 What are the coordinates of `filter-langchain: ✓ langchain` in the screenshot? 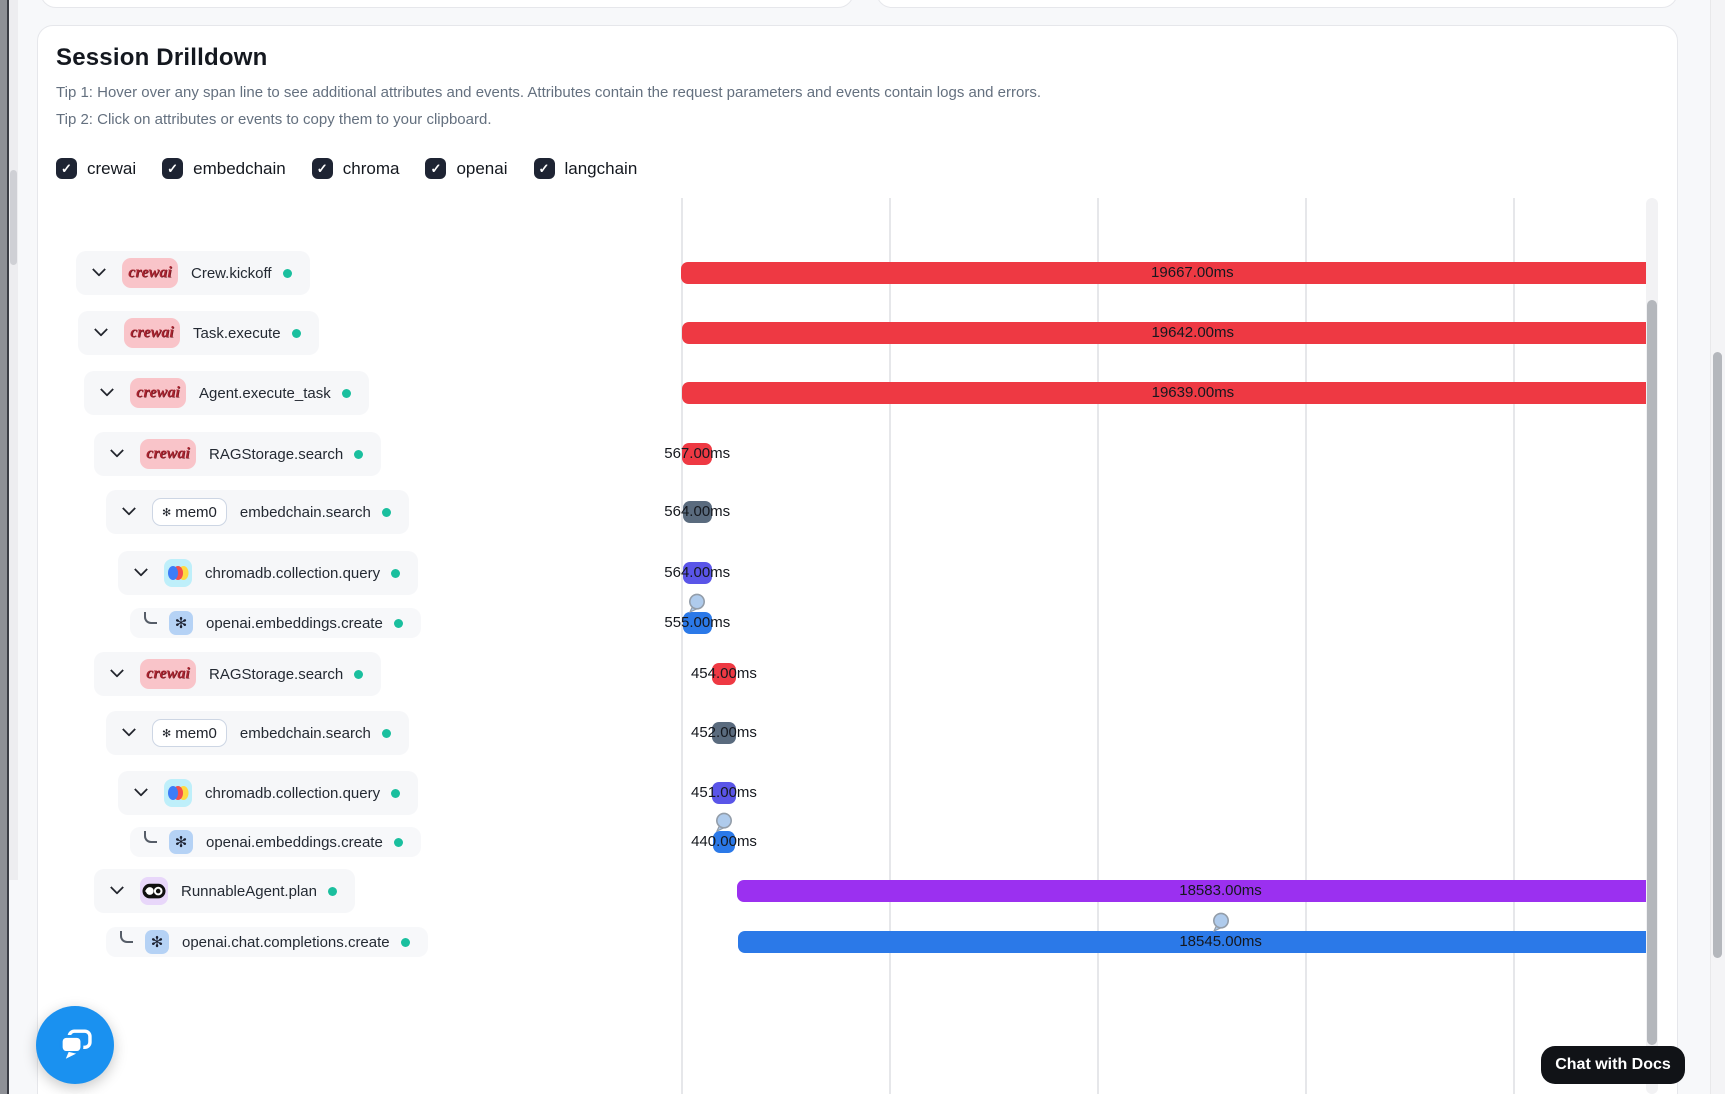 It's located at (585, 168).